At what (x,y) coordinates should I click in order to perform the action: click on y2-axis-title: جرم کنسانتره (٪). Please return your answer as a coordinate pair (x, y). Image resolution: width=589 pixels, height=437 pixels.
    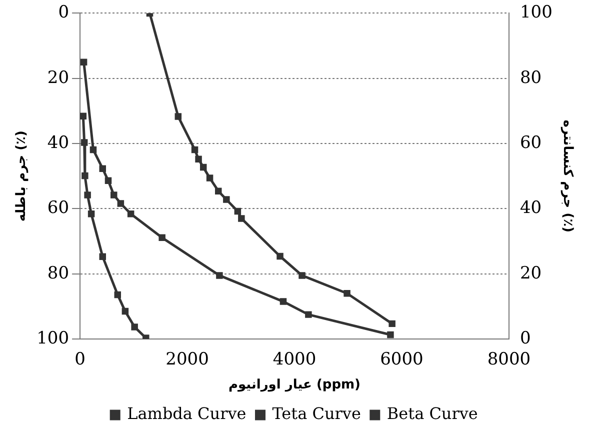
    Looking at the image, I should click on (567, 176).